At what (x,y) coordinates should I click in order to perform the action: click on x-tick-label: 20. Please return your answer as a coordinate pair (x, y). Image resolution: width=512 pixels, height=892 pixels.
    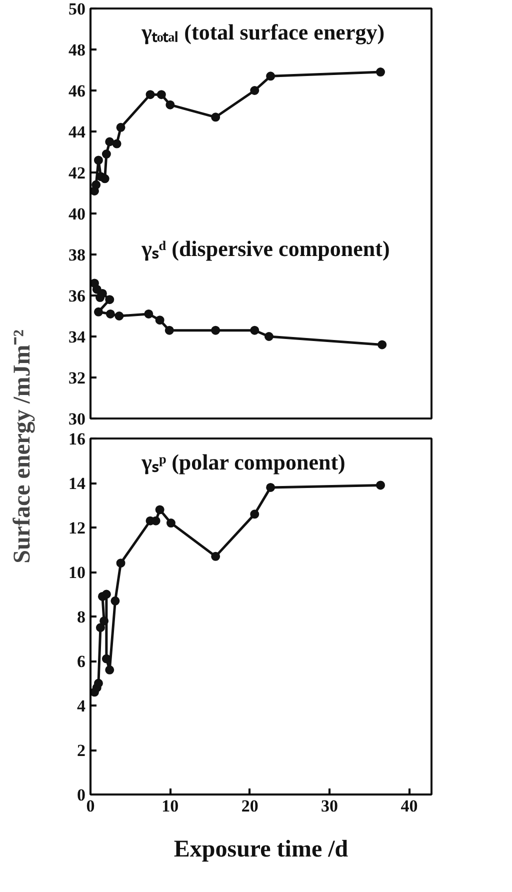
    Looking at the image, I should click on (249, 806).